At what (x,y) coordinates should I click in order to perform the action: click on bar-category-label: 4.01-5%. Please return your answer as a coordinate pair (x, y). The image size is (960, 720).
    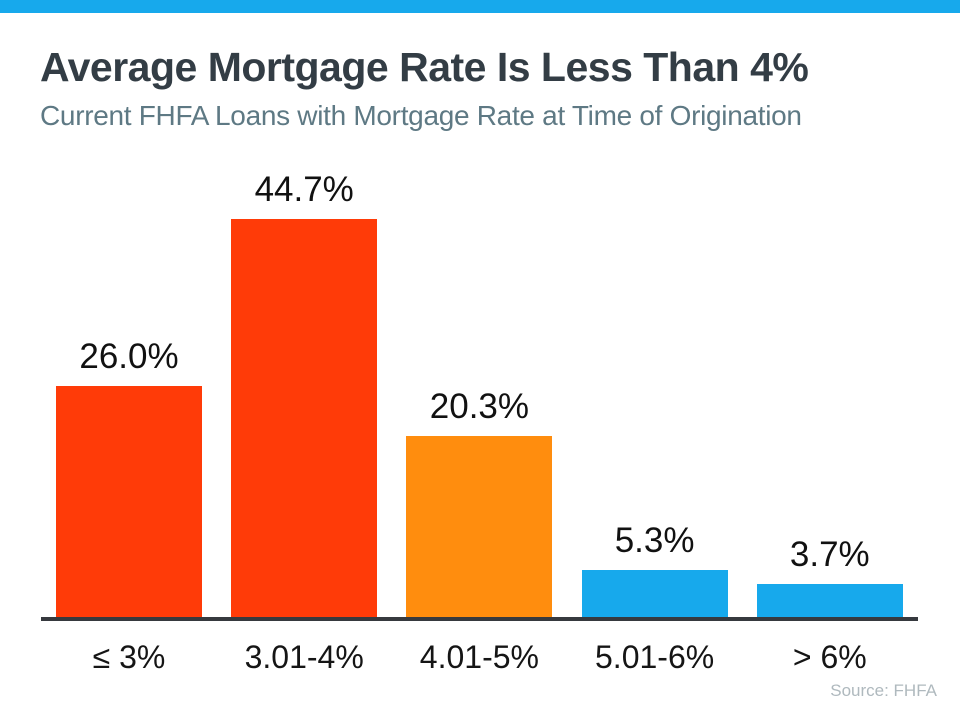
    Looking at the image, I should click on (479, 657).